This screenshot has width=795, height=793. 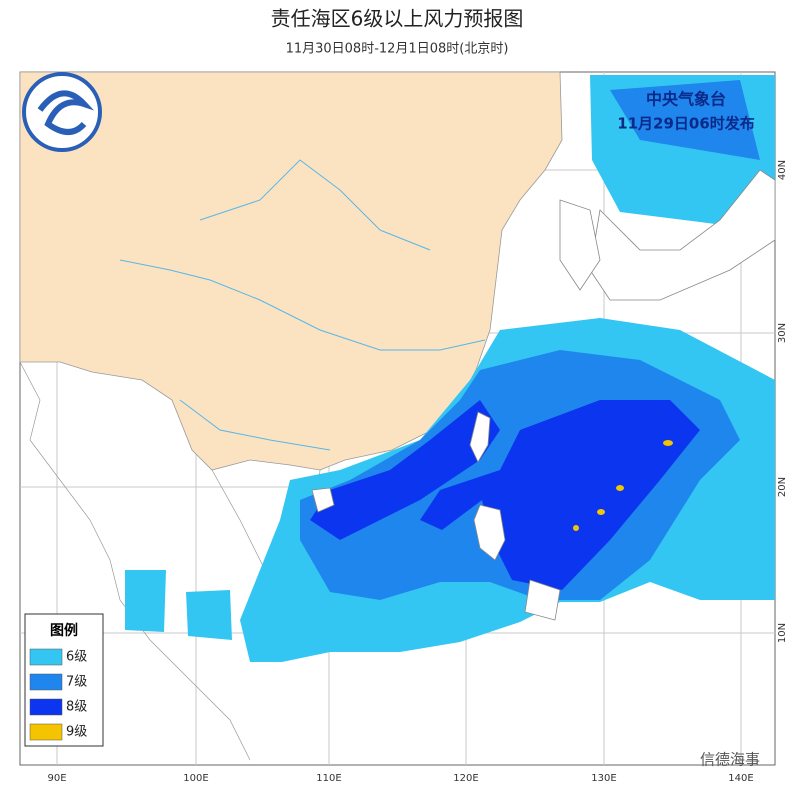 What do you see at coordinates (323, 500) in the screenshot?
I see `island-hainan` at bounding box center [323, 500].